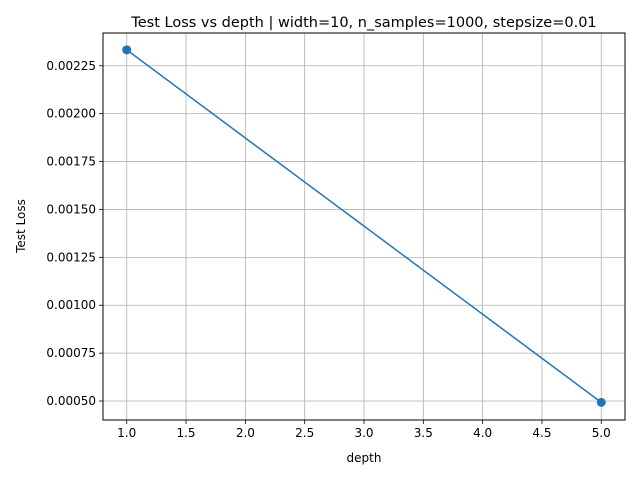 This screenshot has width=640, height=484. Describe the element at coordinates (71, 114) in the screenshot. I see `y-tick-label: 0.00200` at that location.